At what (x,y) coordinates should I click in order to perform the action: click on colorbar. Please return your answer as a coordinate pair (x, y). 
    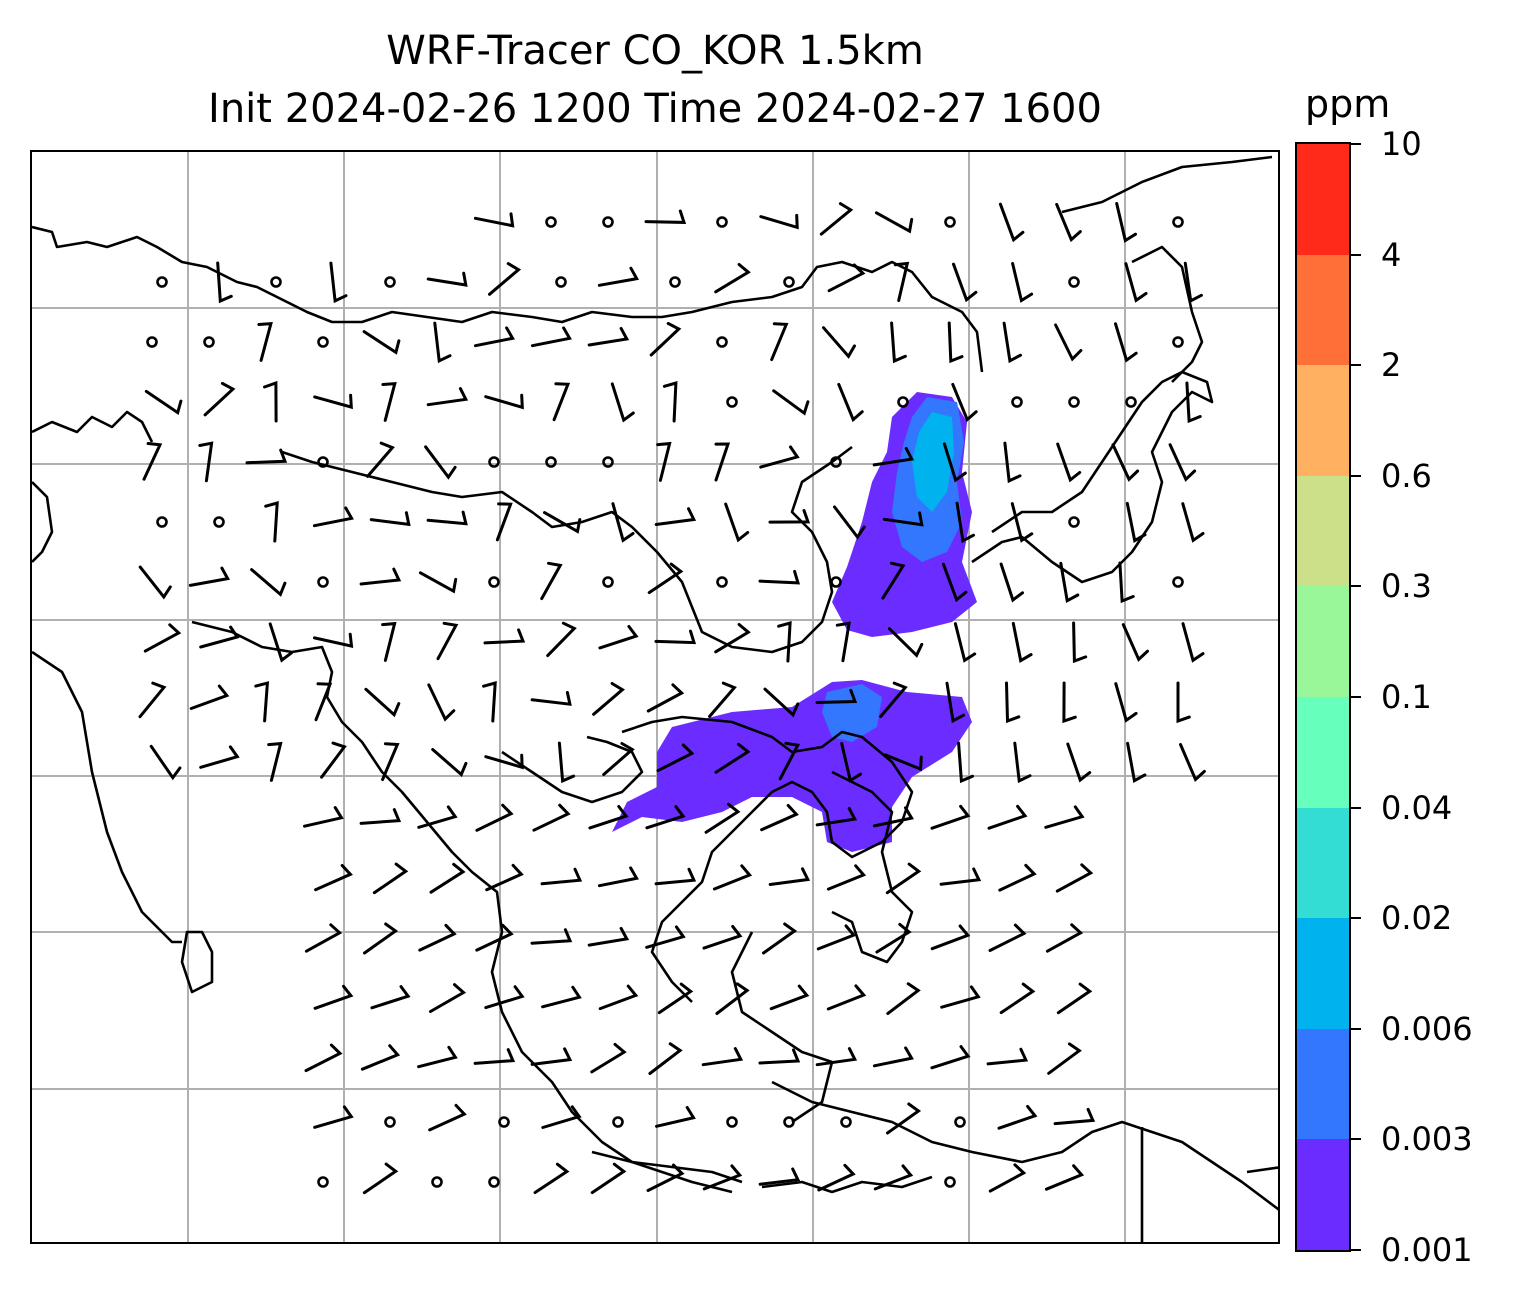
    Looking at the image, I should click on (1323, 697).